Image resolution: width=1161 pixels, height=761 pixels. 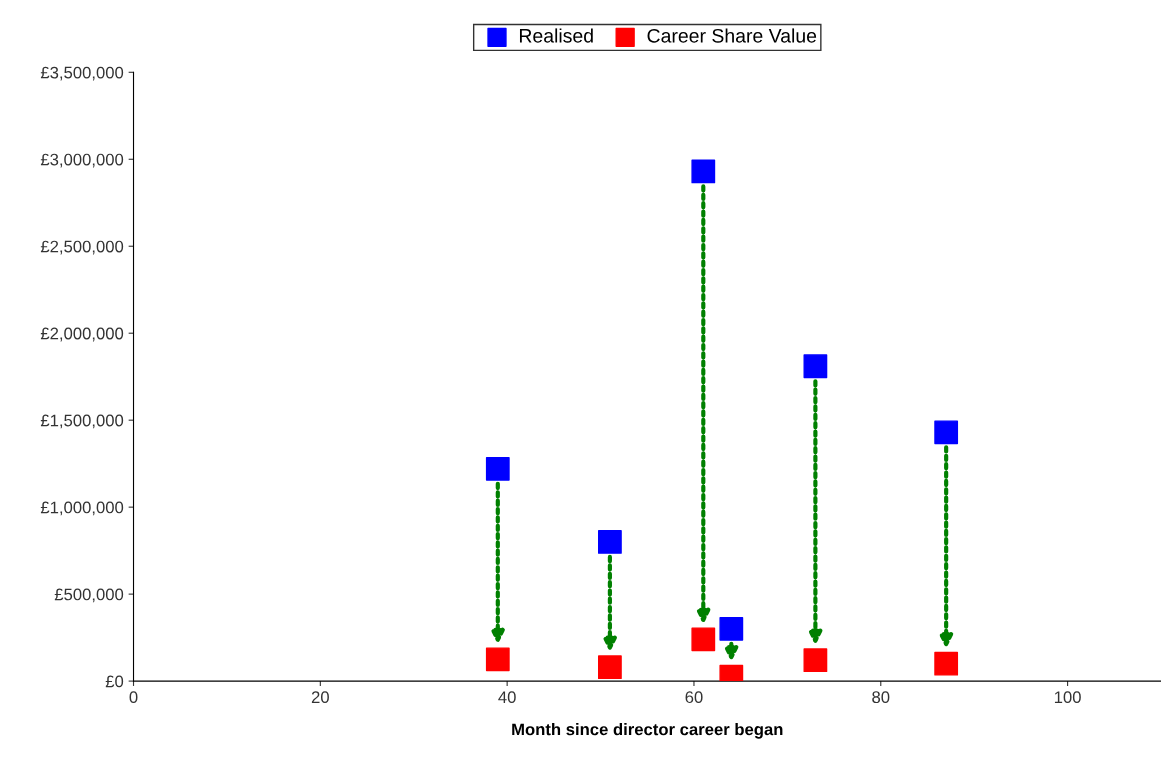 What do you see at coordinates (556, 35) in the screenshot?
I see `legend-label: Realised` at bounding box center [556, 35].